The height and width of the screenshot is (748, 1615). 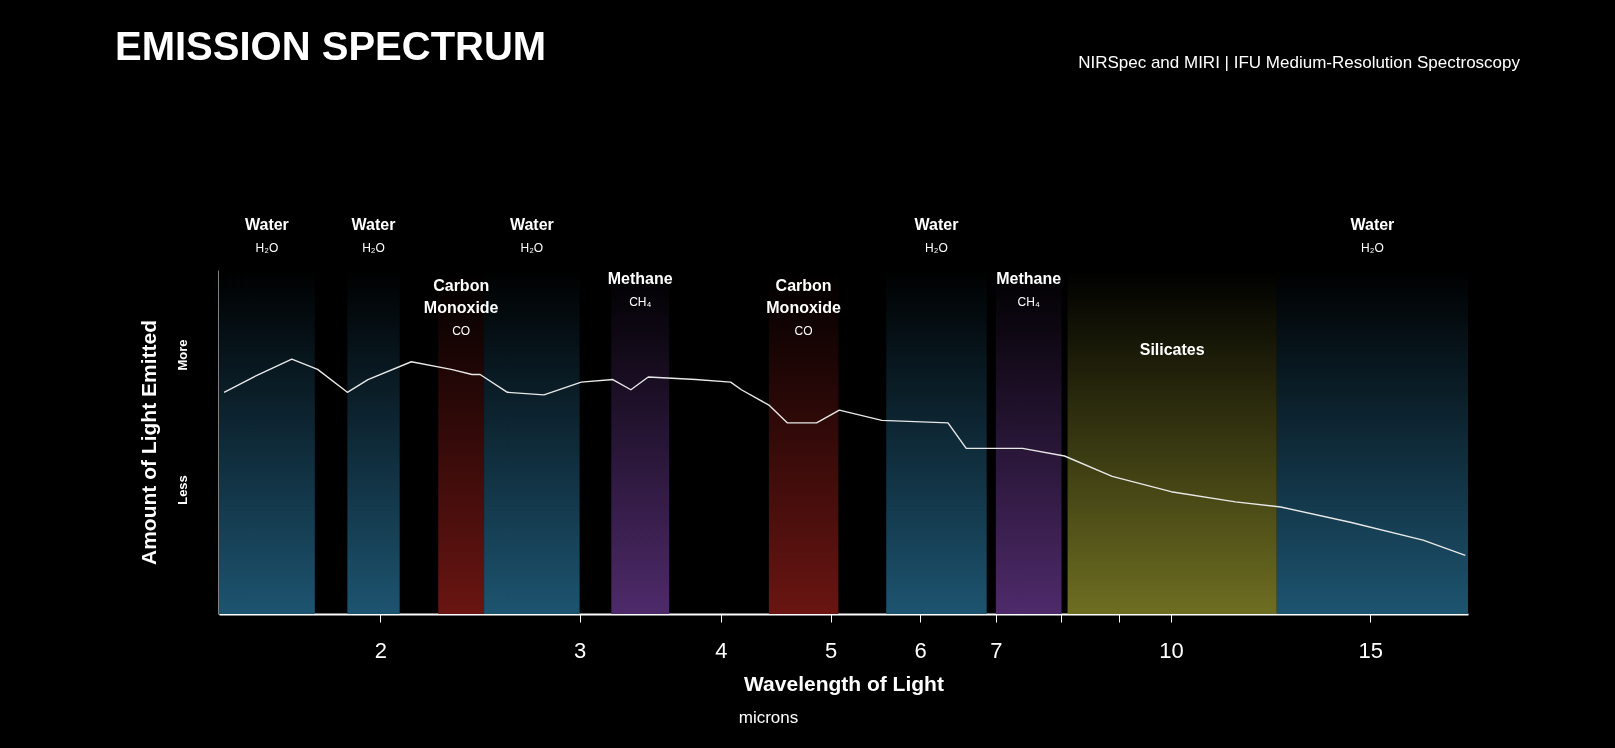 What do you see at coordinates (768, 717) in the screenshot?
I see `text: microns` at bounding box center [768, 717].